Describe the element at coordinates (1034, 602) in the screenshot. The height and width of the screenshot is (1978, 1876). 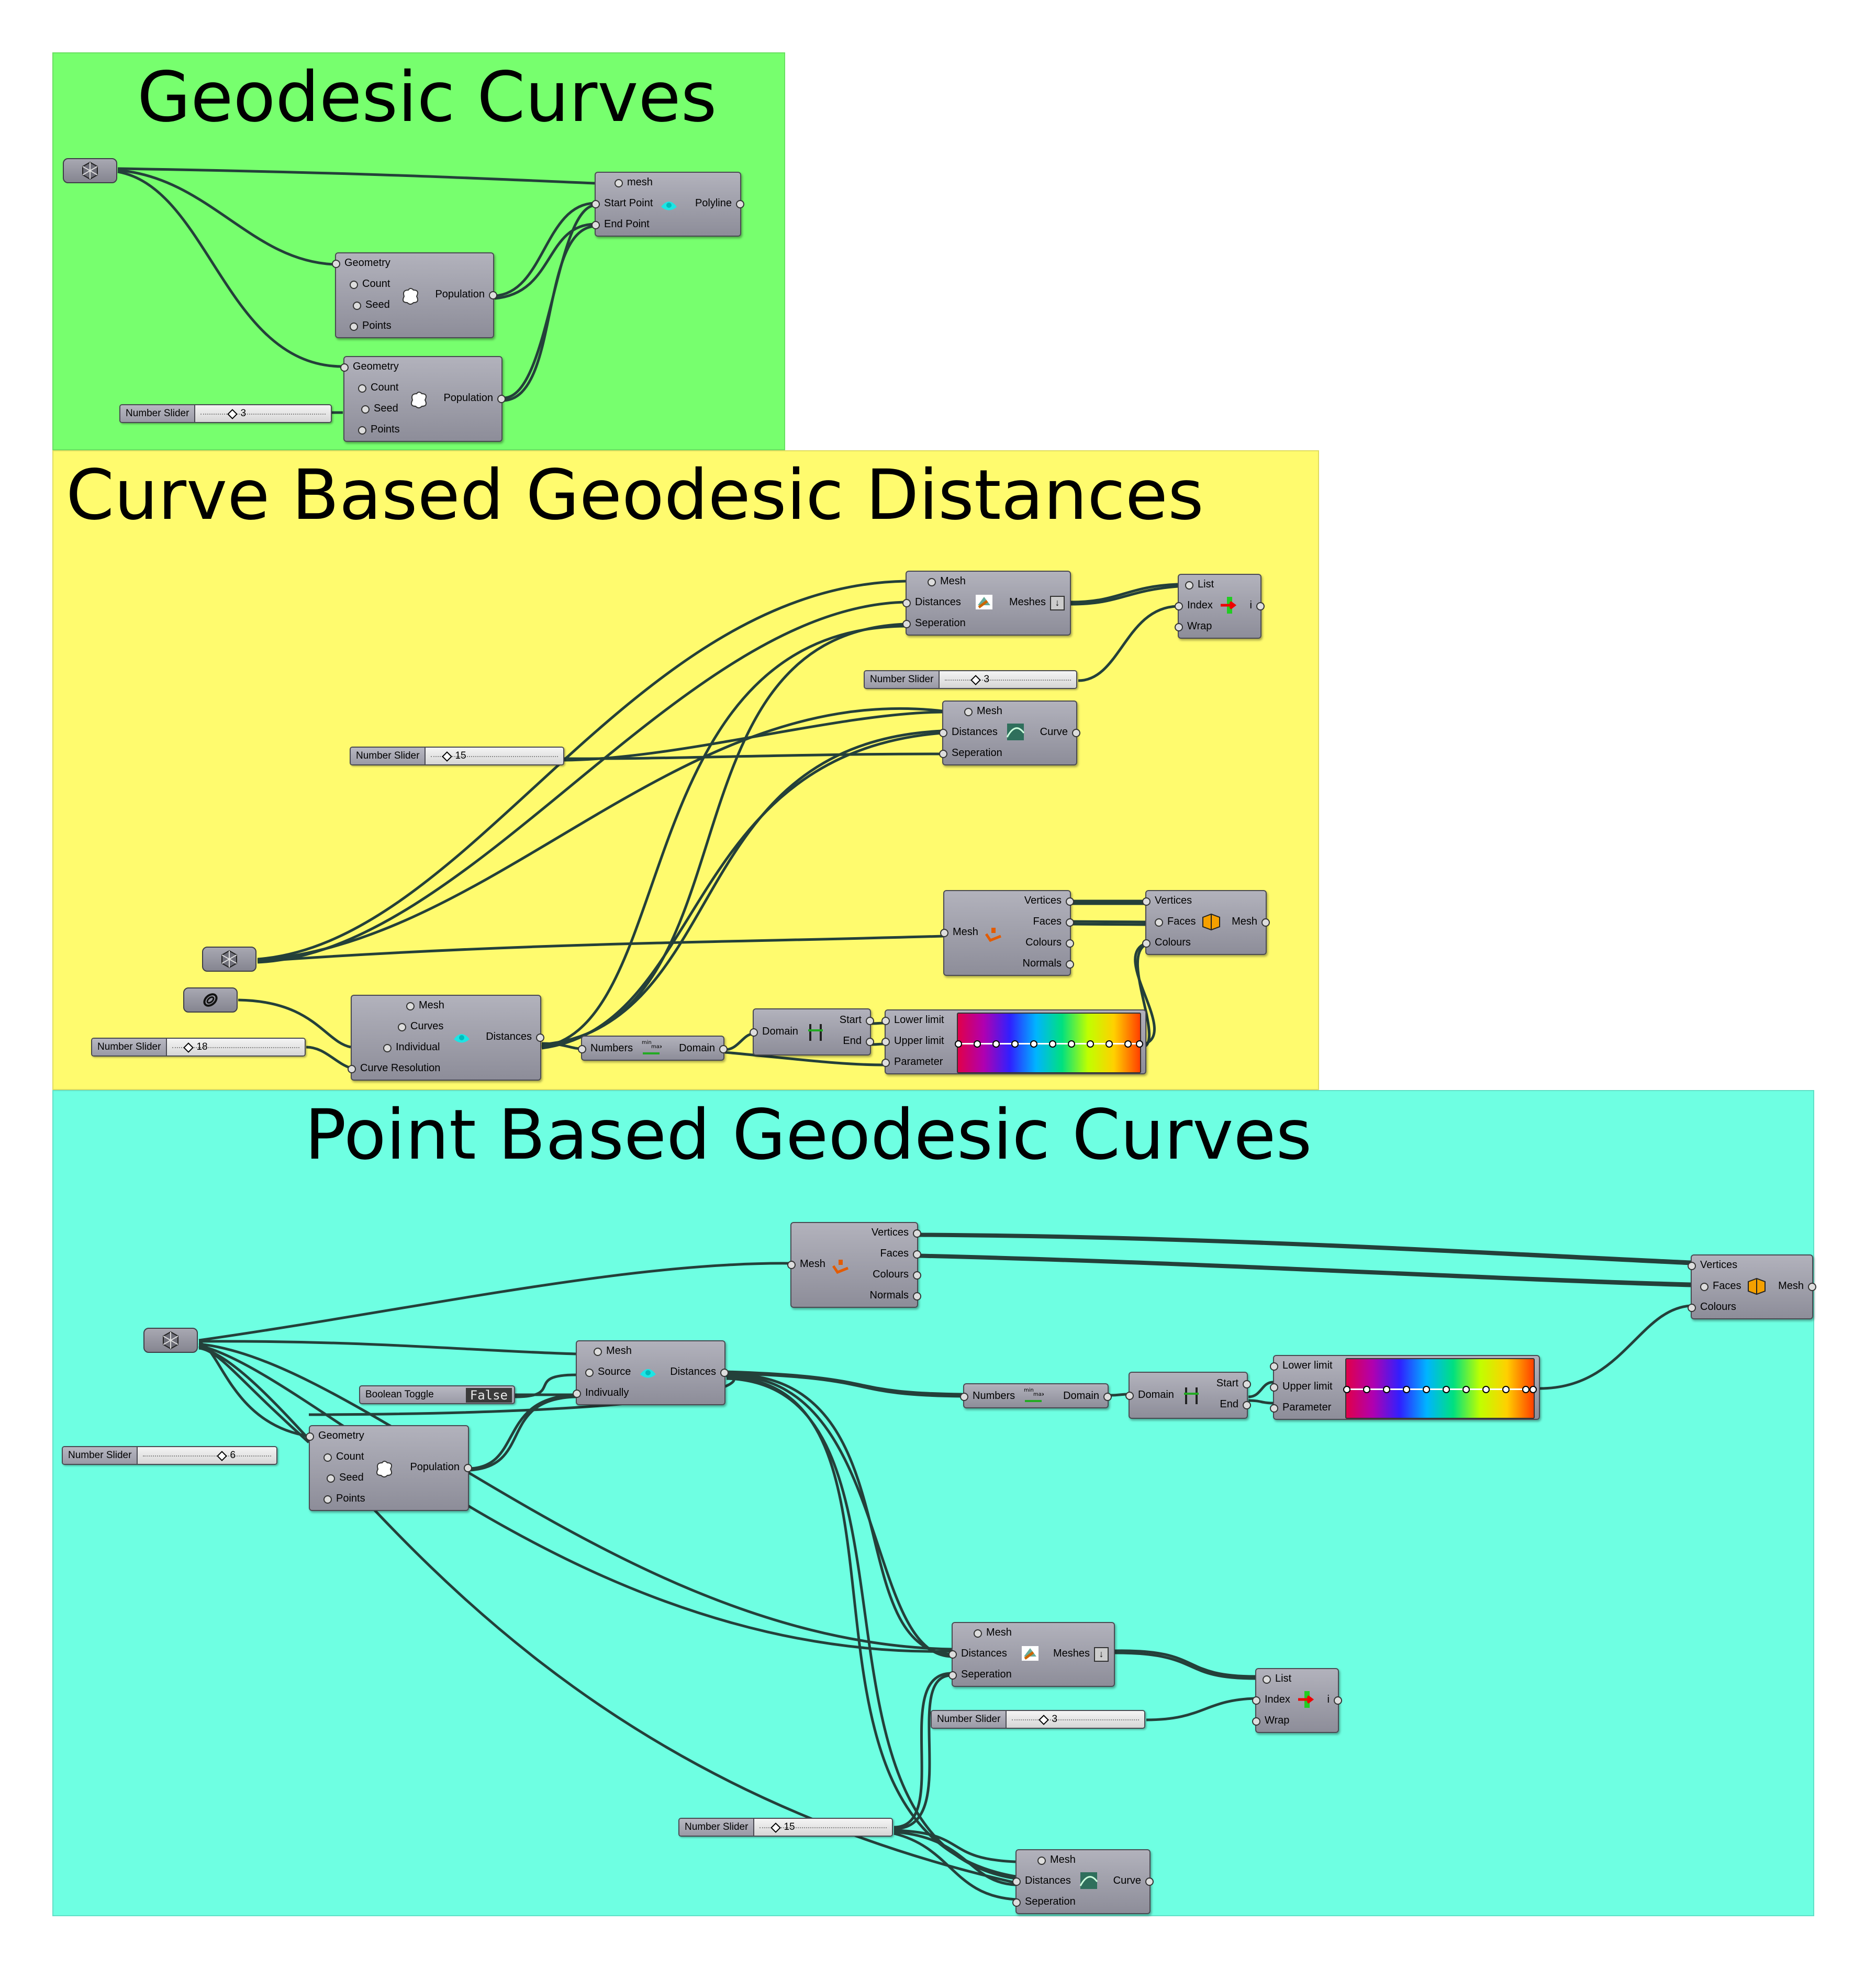
I see `output-meshes: Meshes` at that location.